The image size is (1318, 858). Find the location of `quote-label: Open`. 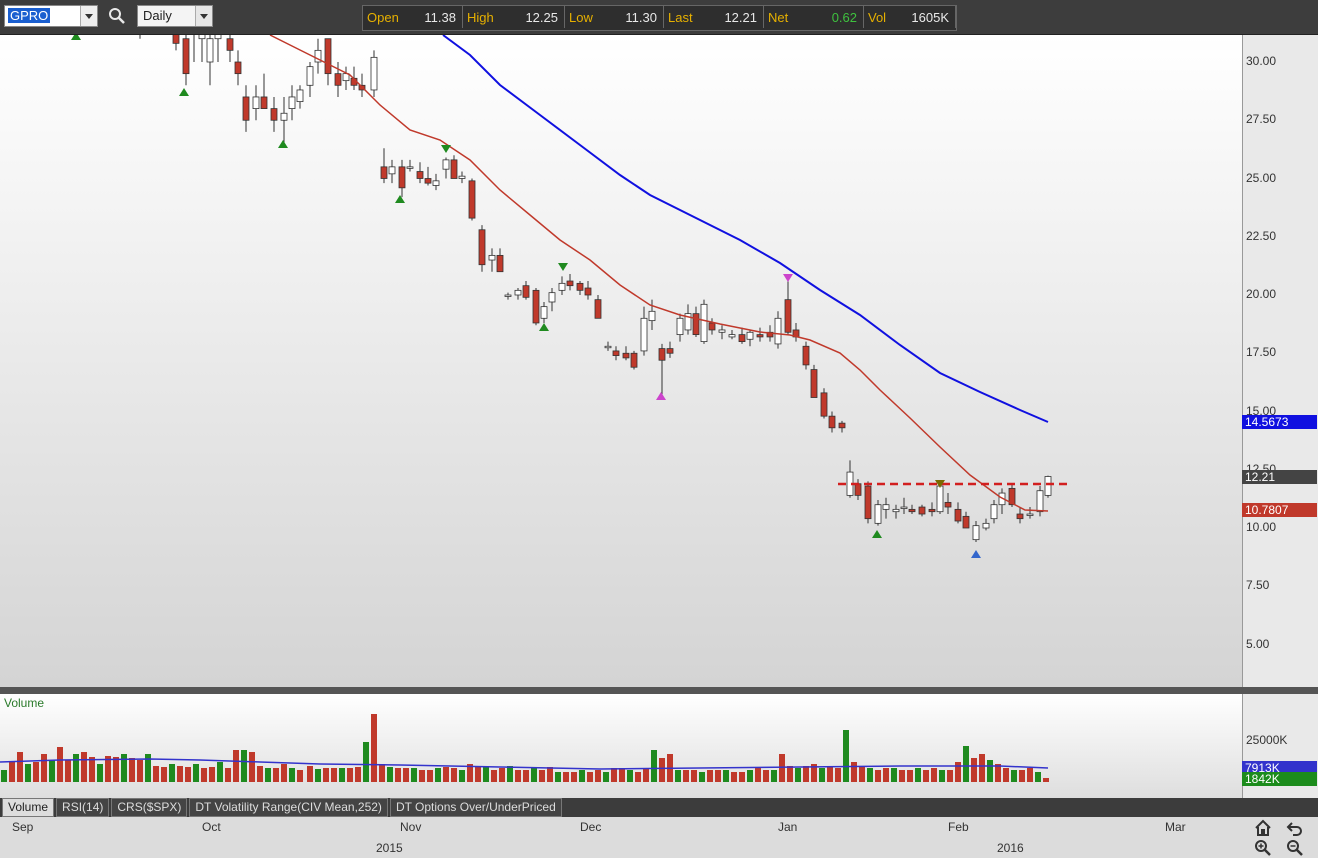

quote-label: Open is located at coordinates (383, 17).